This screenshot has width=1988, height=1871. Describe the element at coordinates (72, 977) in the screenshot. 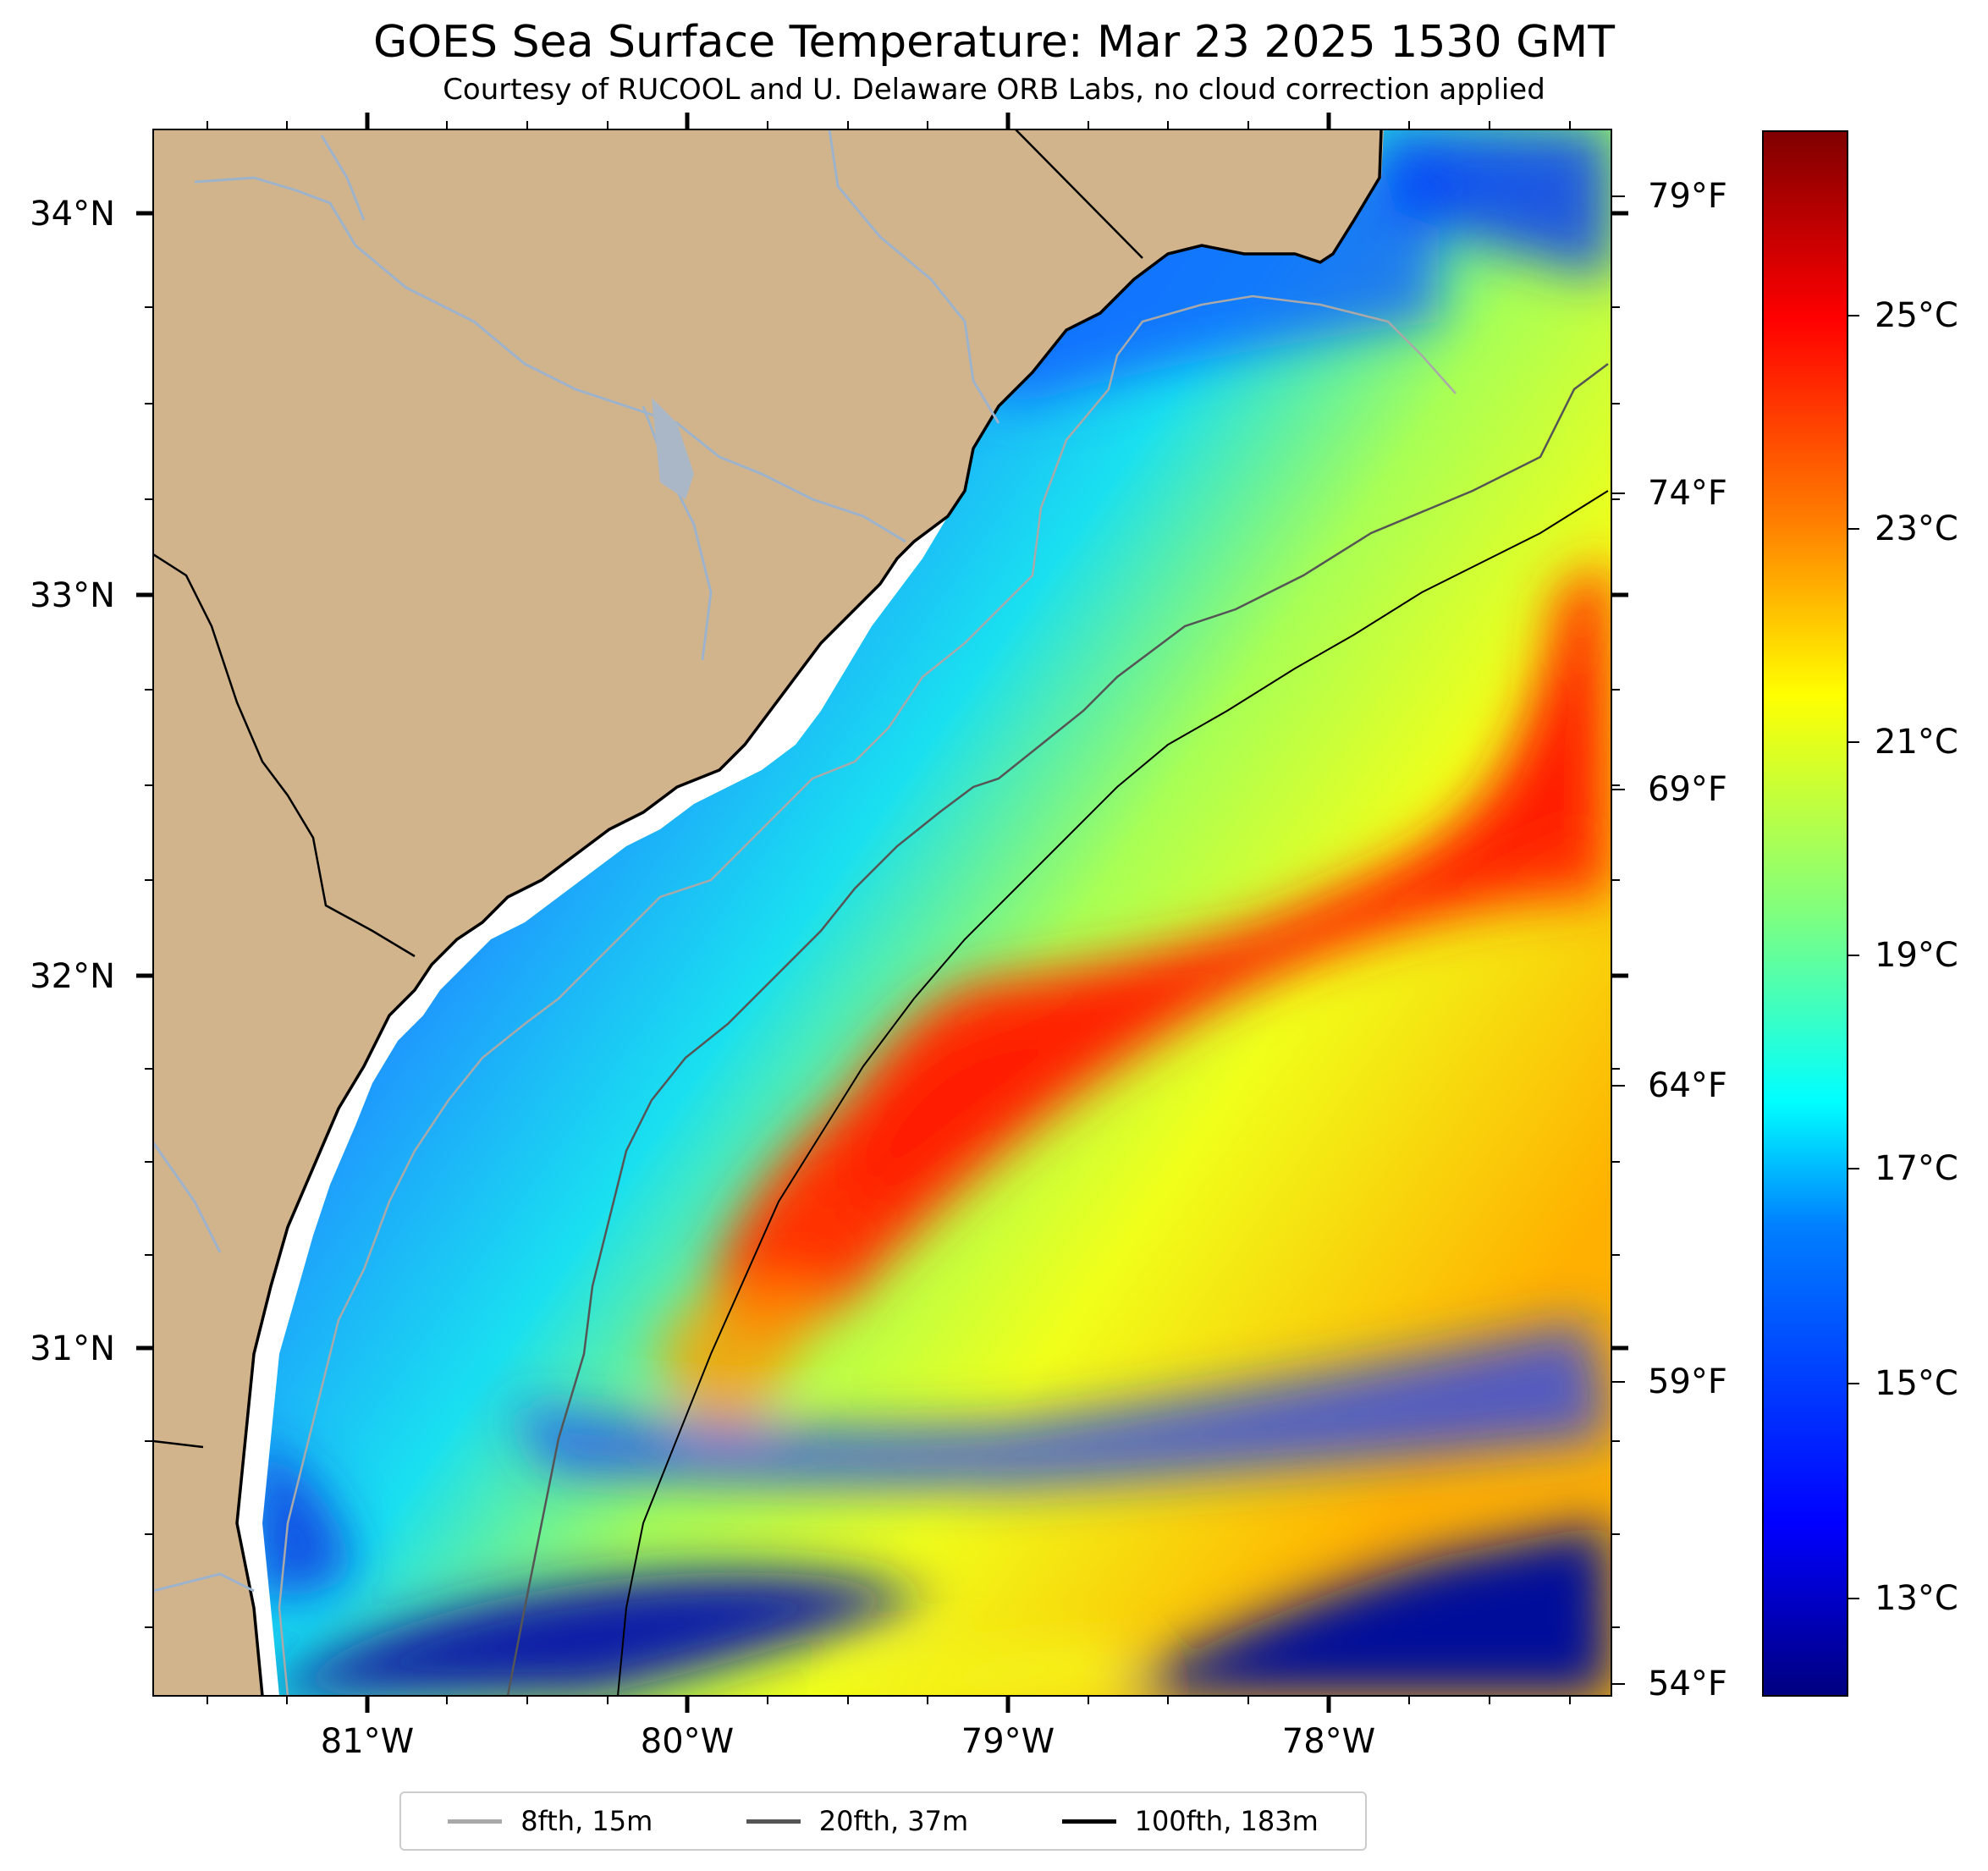

I see `lat-label: 32°N` at that location.